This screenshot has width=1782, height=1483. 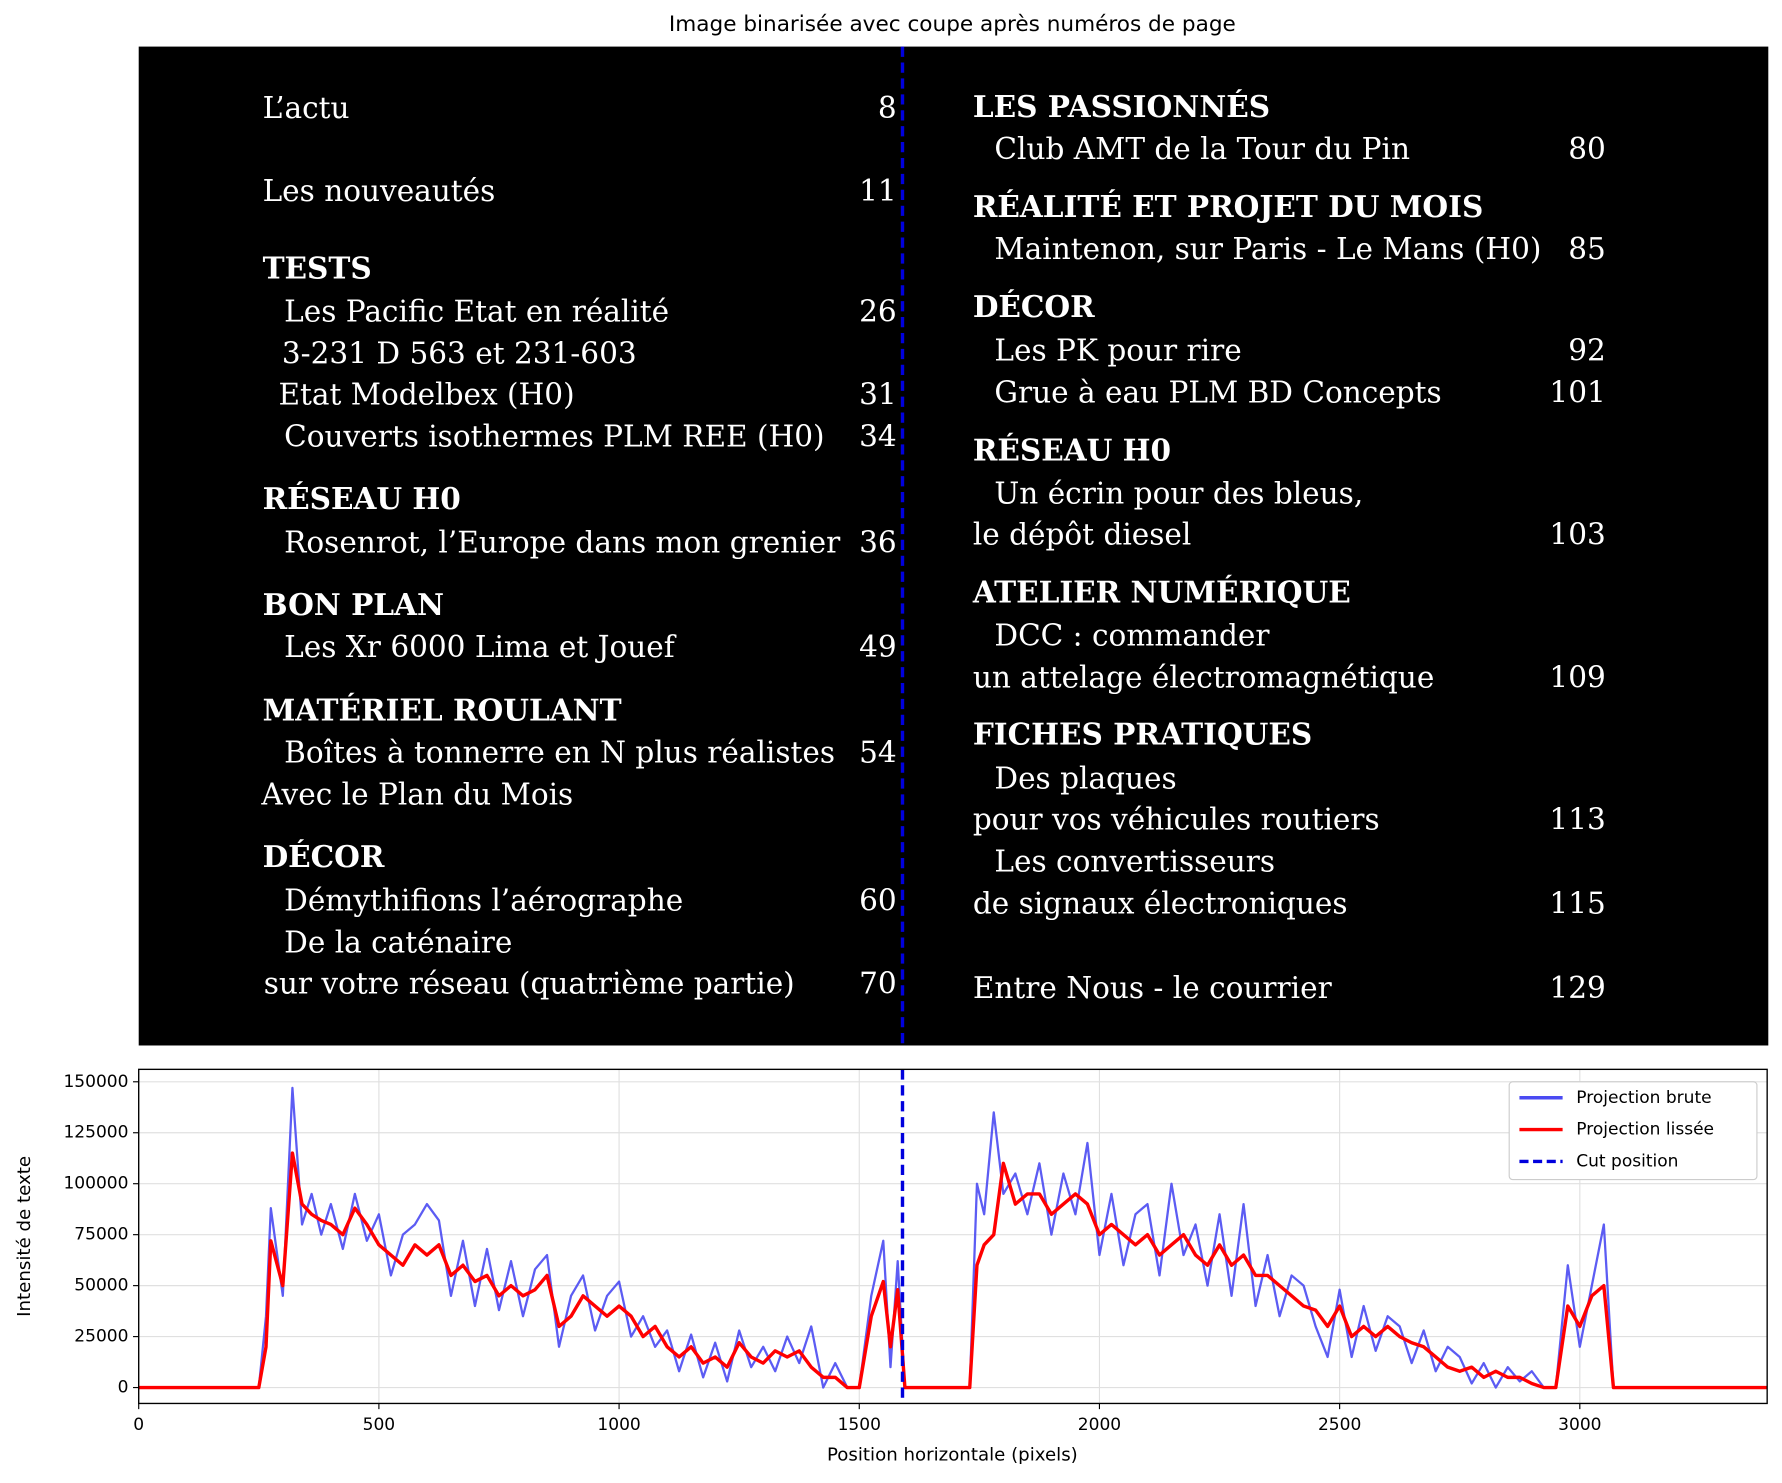 What do you see at coordinates (529, 983) in the screenshot?
I see `toc-entry: sur votre réseau (quatrième partie)` at bounding box center [529, 983].